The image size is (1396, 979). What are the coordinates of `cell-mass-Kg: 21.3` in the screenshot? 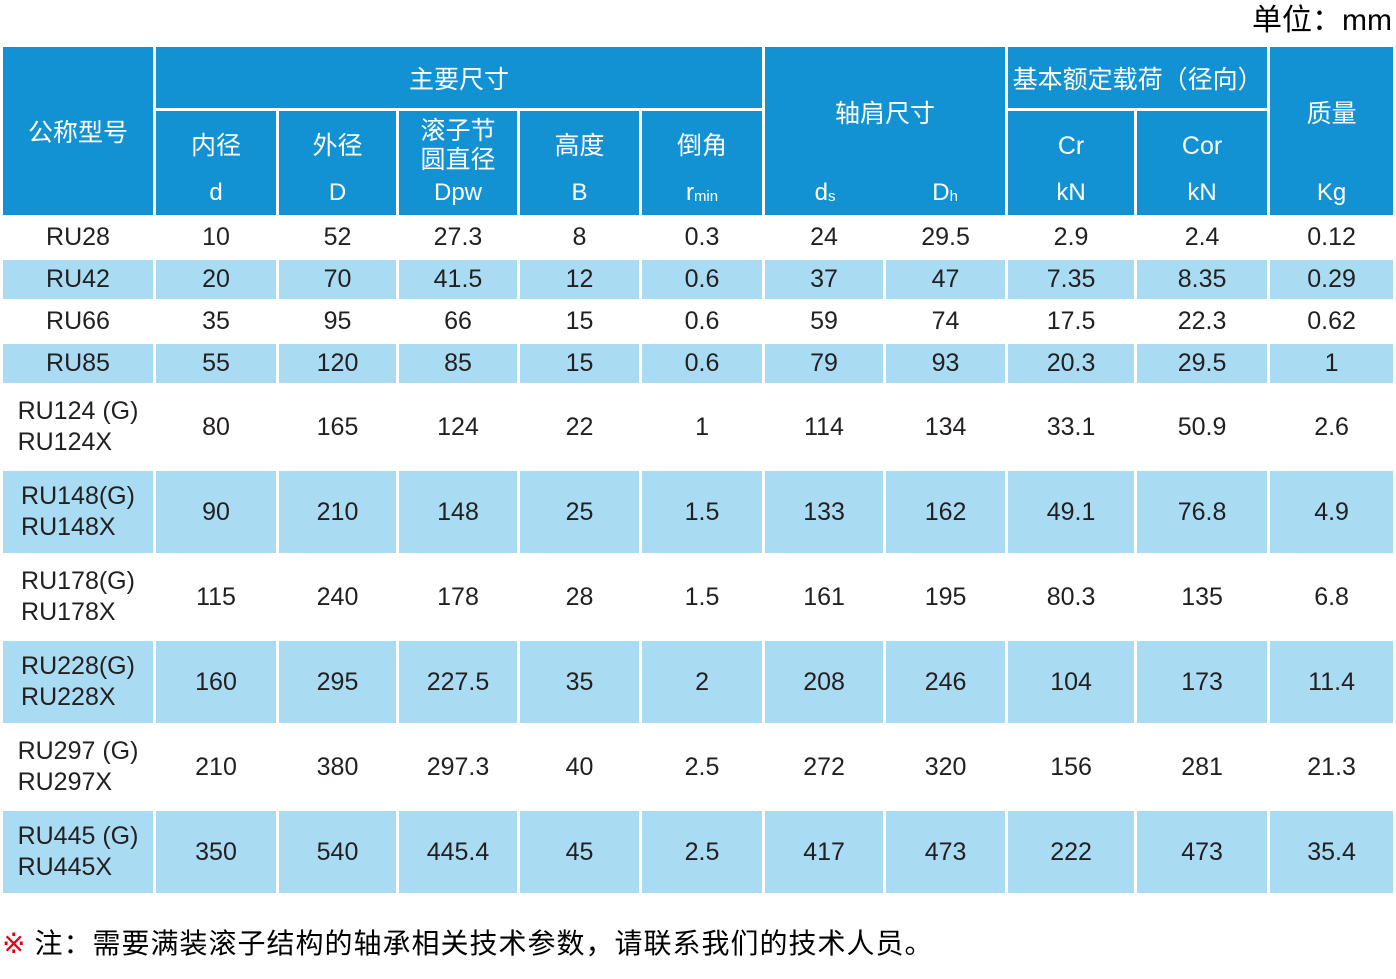 It's located at (1332, 767).